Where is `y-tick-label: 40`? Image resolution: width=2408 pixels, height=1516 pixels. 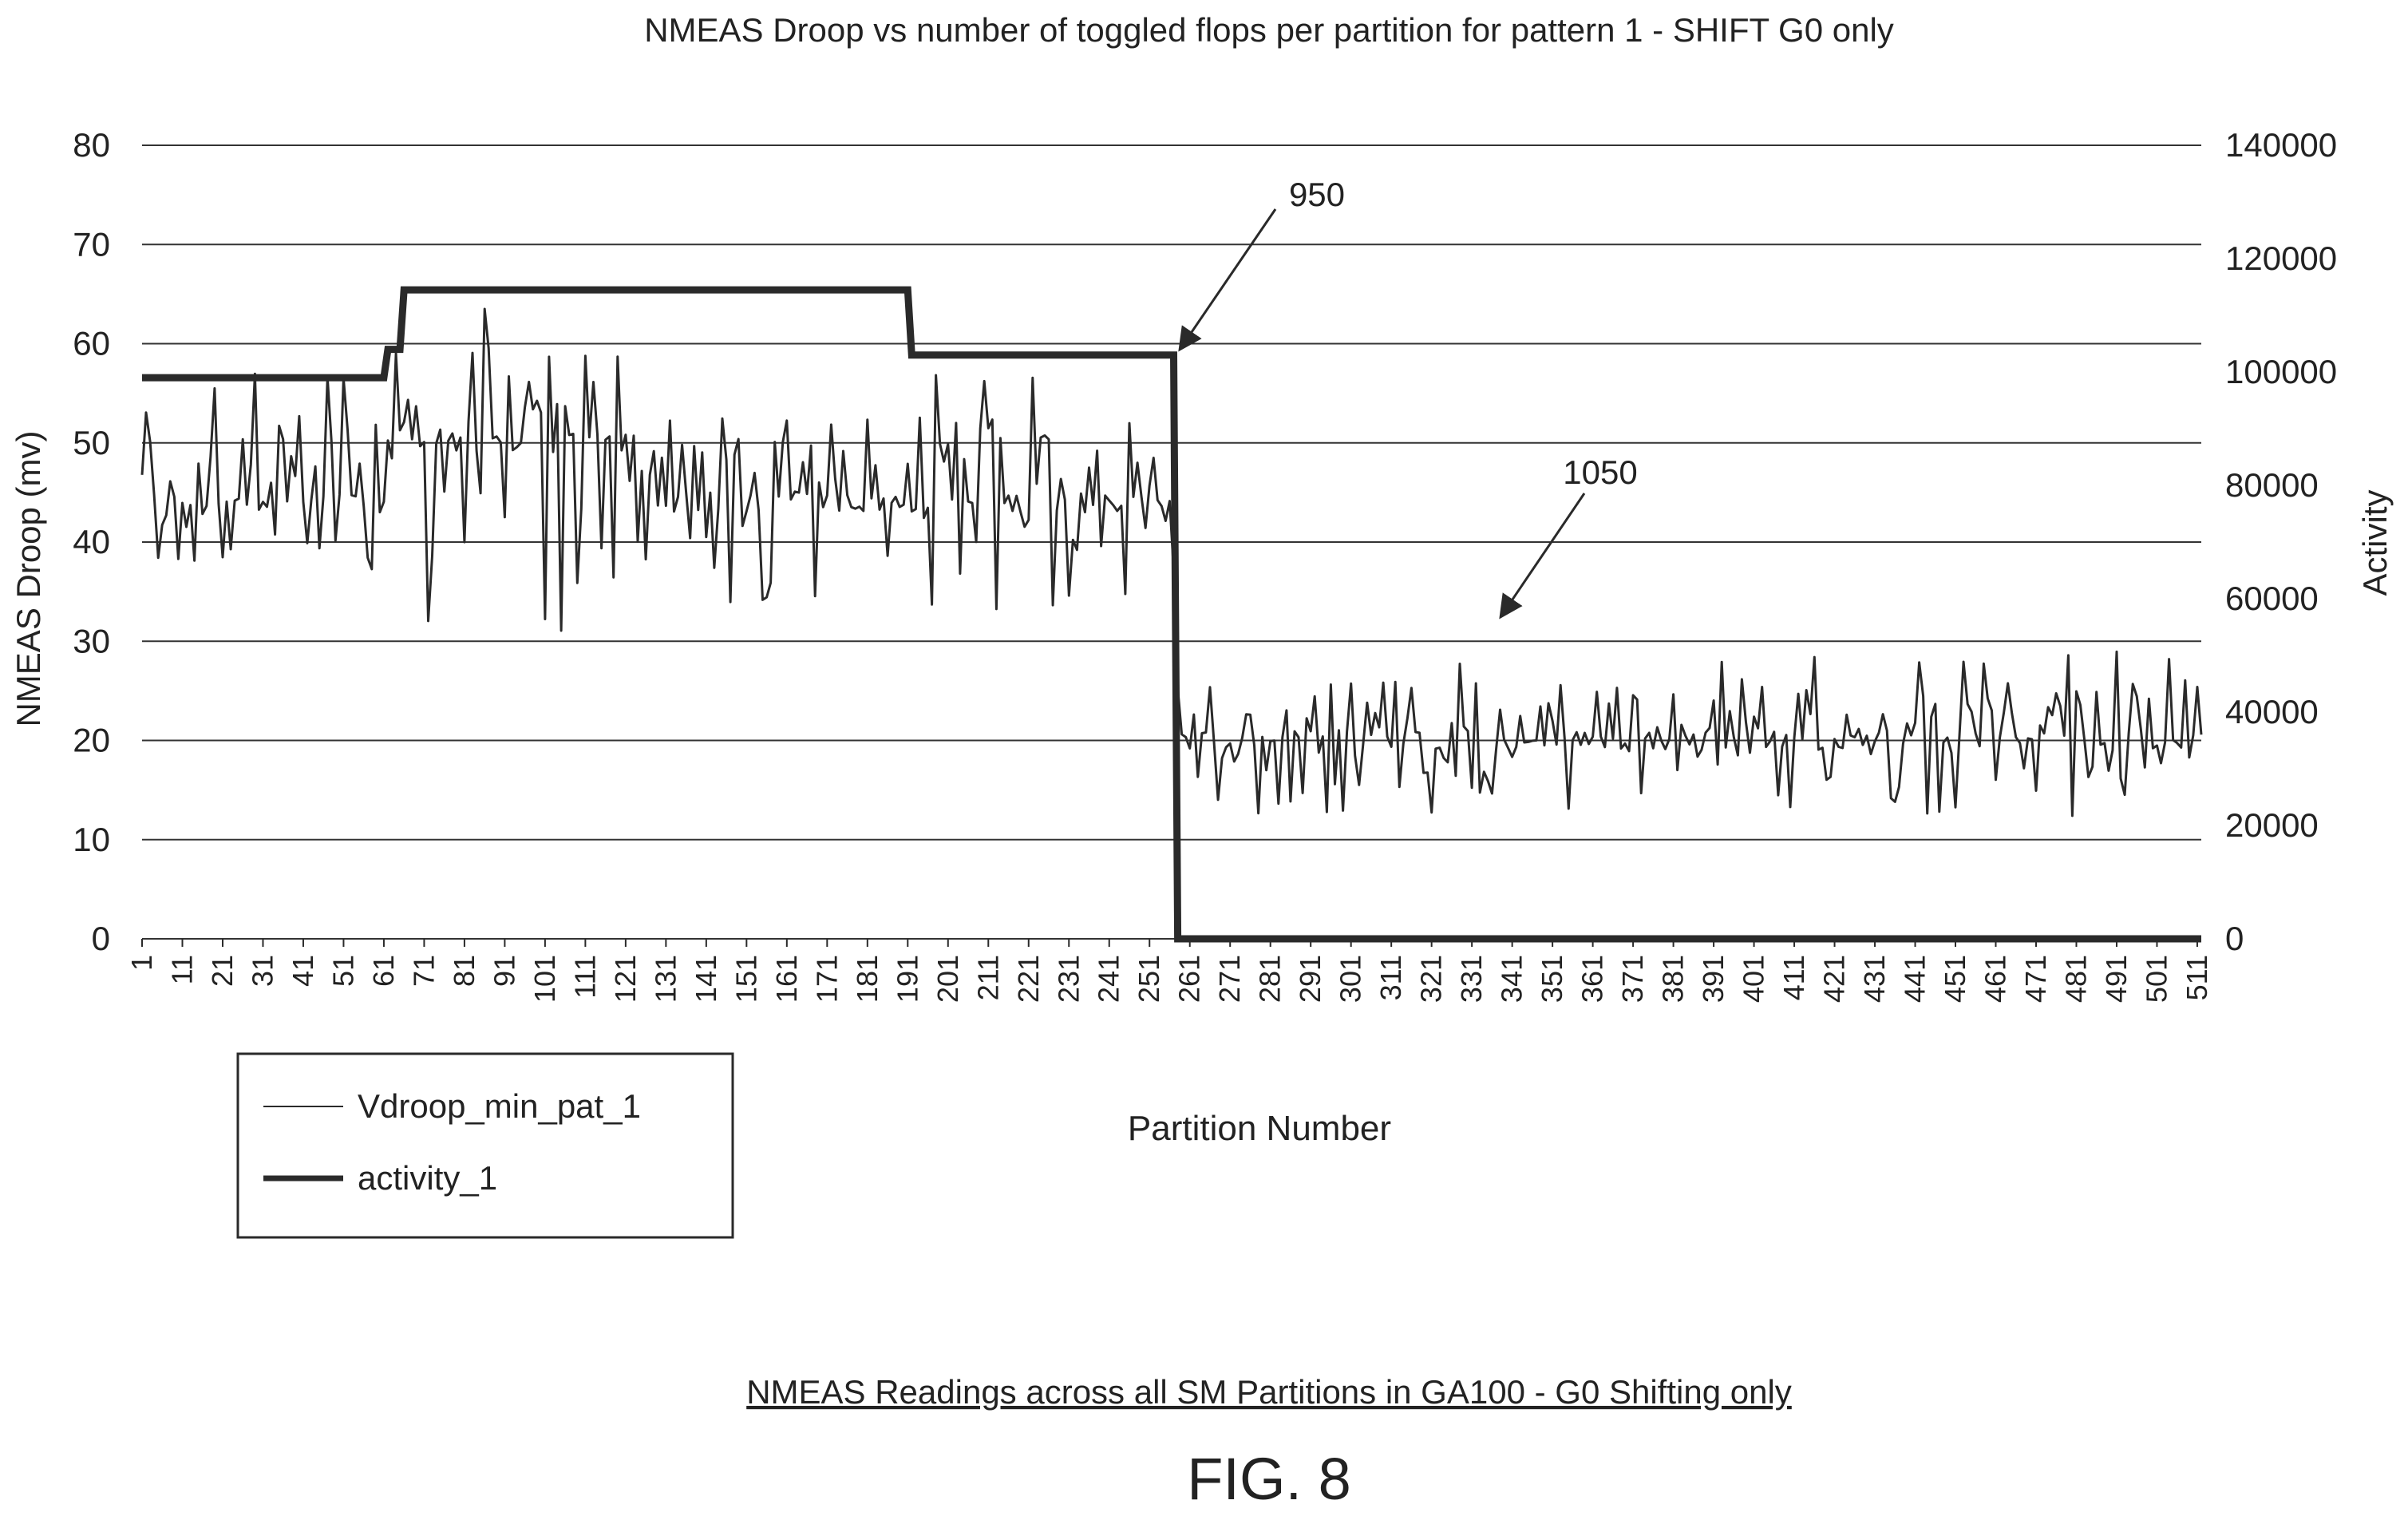
y-tick-label: 40 is located at coordinates (91, 541).